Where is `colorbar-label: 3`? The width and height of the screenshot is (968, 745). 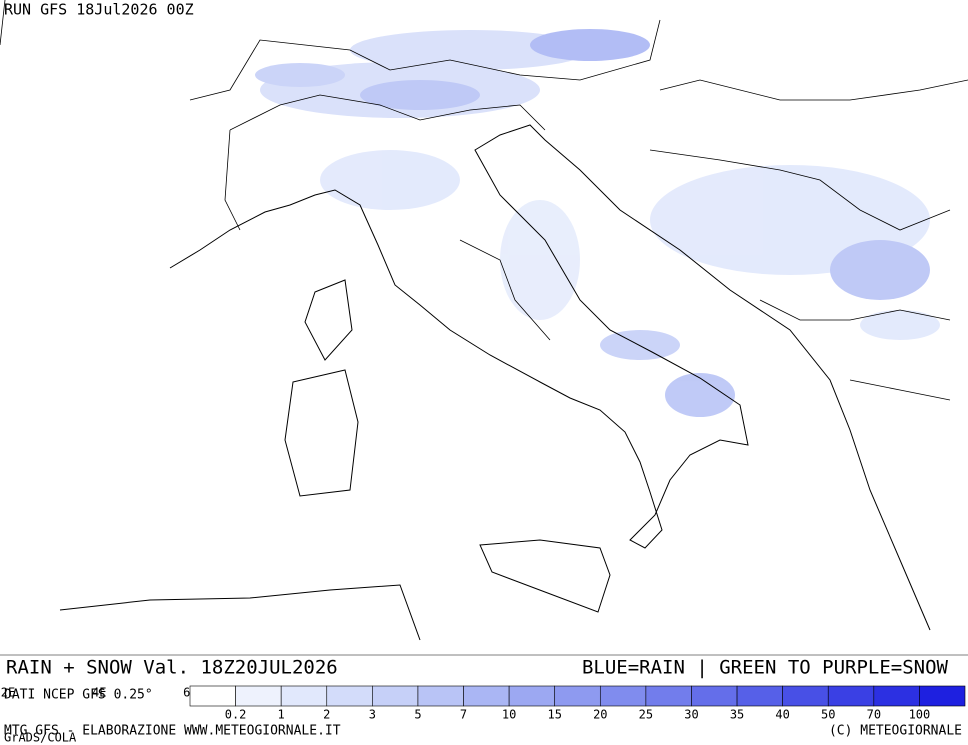 colorbar-label: 3 is located at coordinates (372, 715).